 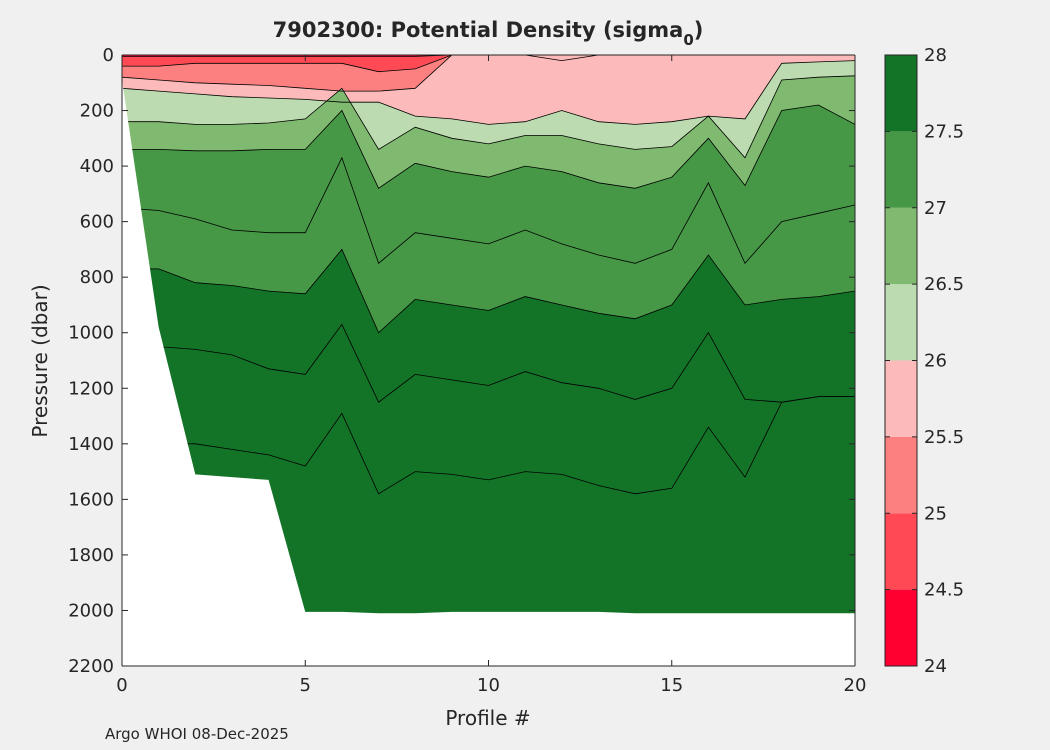 I want to click on y-tick-label: 200, so click(x=97, y=111).